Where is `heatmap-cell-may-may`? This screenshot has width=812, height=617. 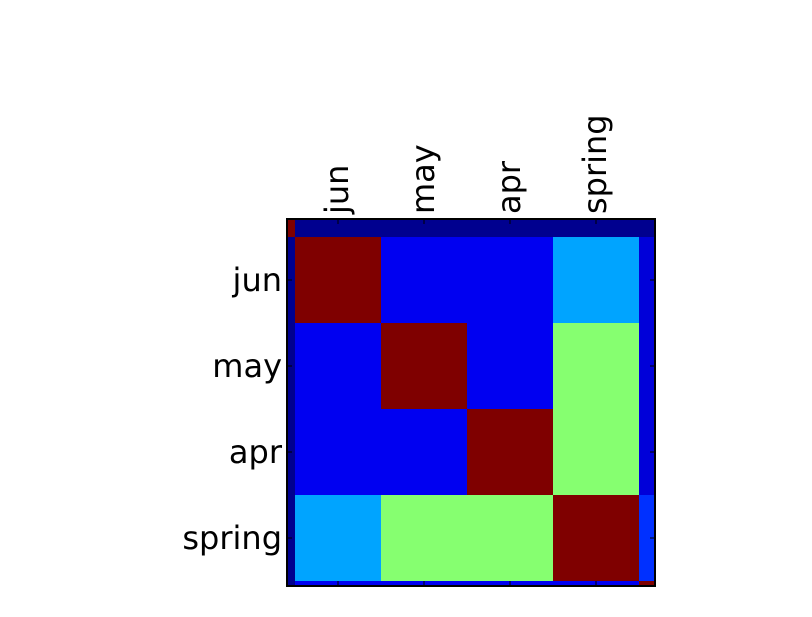 heatmap-cell-may-may is located at coordinates (424, 366).